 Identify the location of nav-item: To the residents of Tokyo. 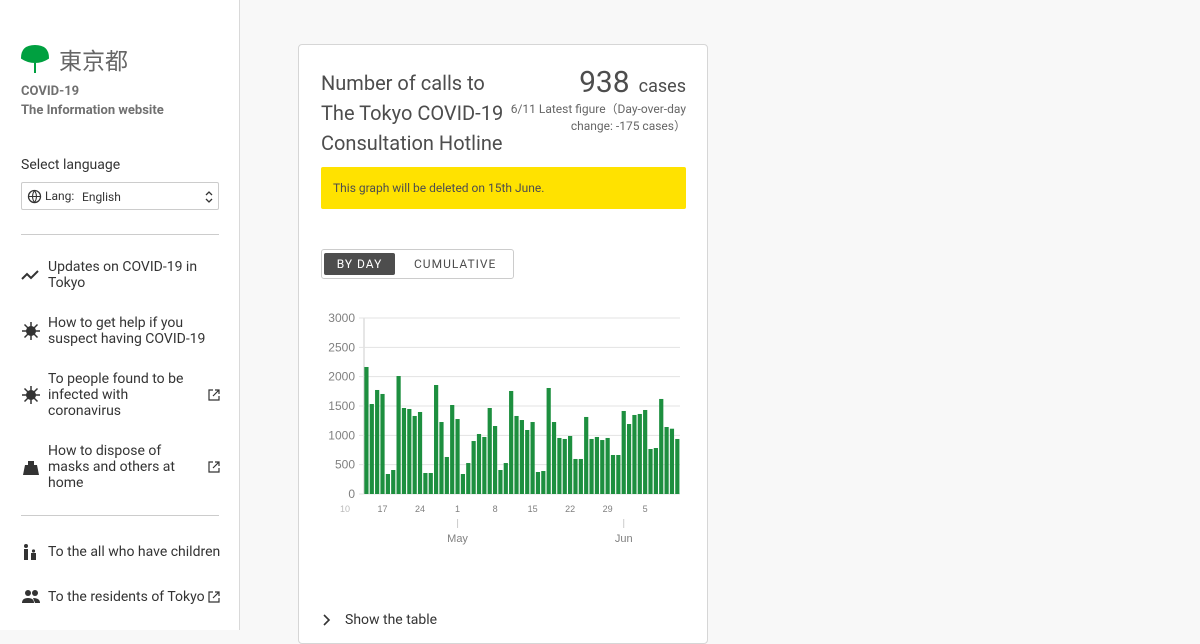
(120, 597).